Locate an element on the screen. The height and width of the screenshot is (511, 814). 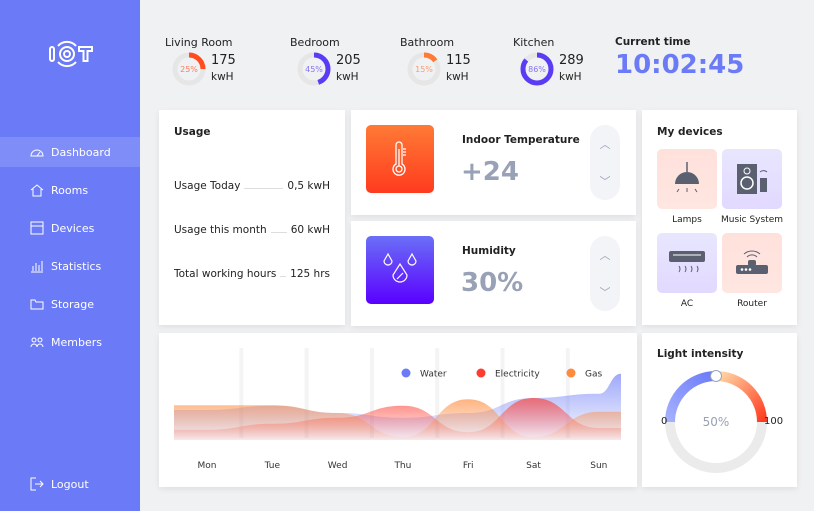
device-label: Lamps is located at coordinates (687, 220).